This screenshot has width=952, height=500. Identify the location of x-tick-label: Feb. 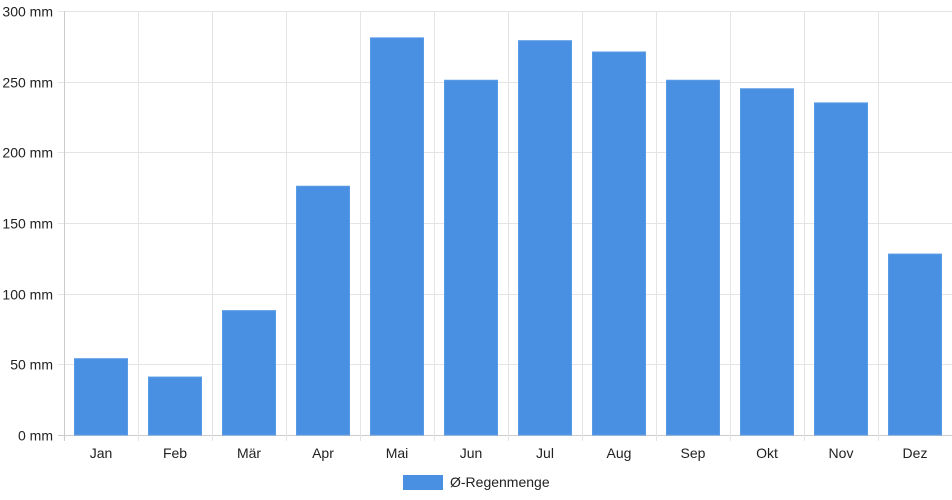
(175, 453).